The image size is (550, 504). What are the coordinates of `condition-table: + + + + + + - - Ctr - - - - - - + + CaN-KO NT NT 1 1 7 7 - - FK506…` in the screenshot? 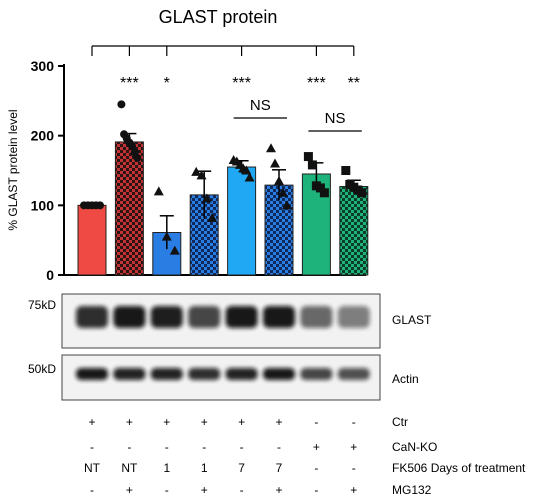 It's located at (305, 456).